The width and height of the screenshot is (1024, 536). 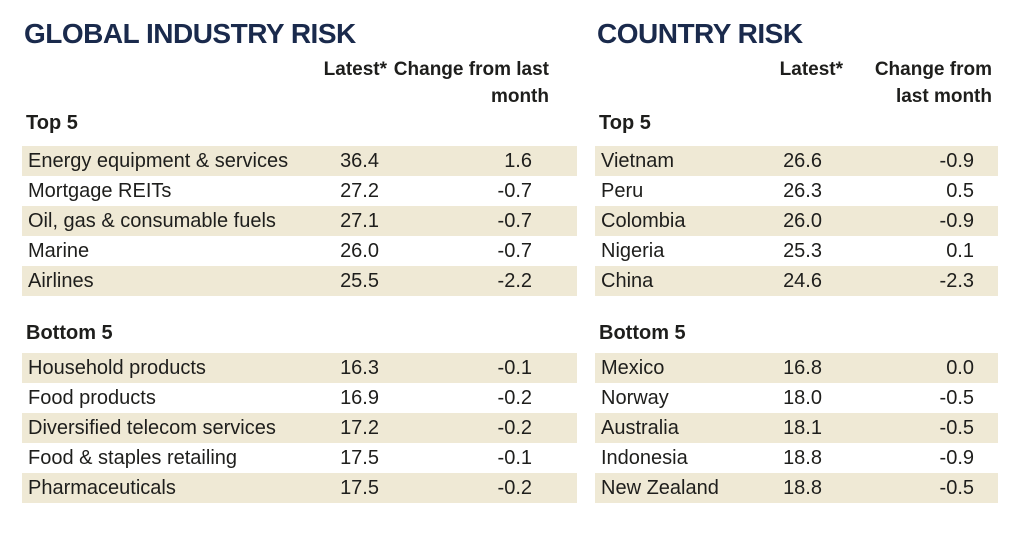 What do you see at coordinates (514, 281) in the screenshot?
I see `change-value: -2.2` at bounding box center [514, 281].